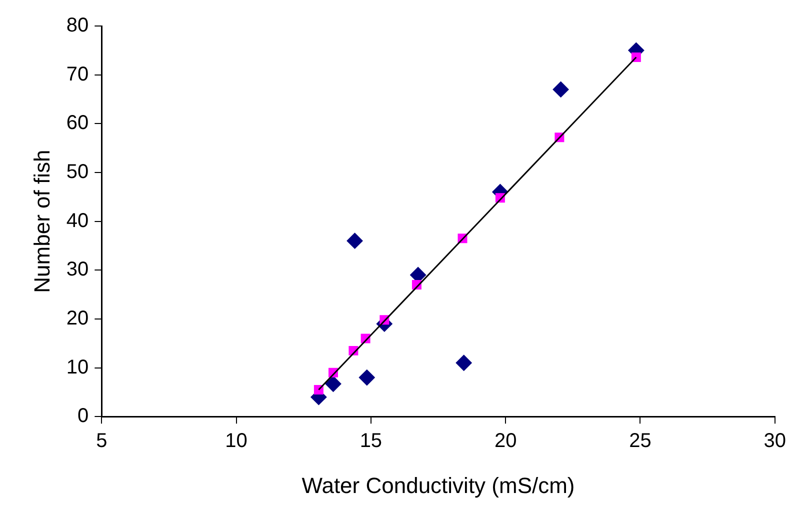 The width and height of the screenshot is (800, 517). Describe the element at coordinates (83, 416) in the screenshot. I see `y-tick-label: 0` at that location.